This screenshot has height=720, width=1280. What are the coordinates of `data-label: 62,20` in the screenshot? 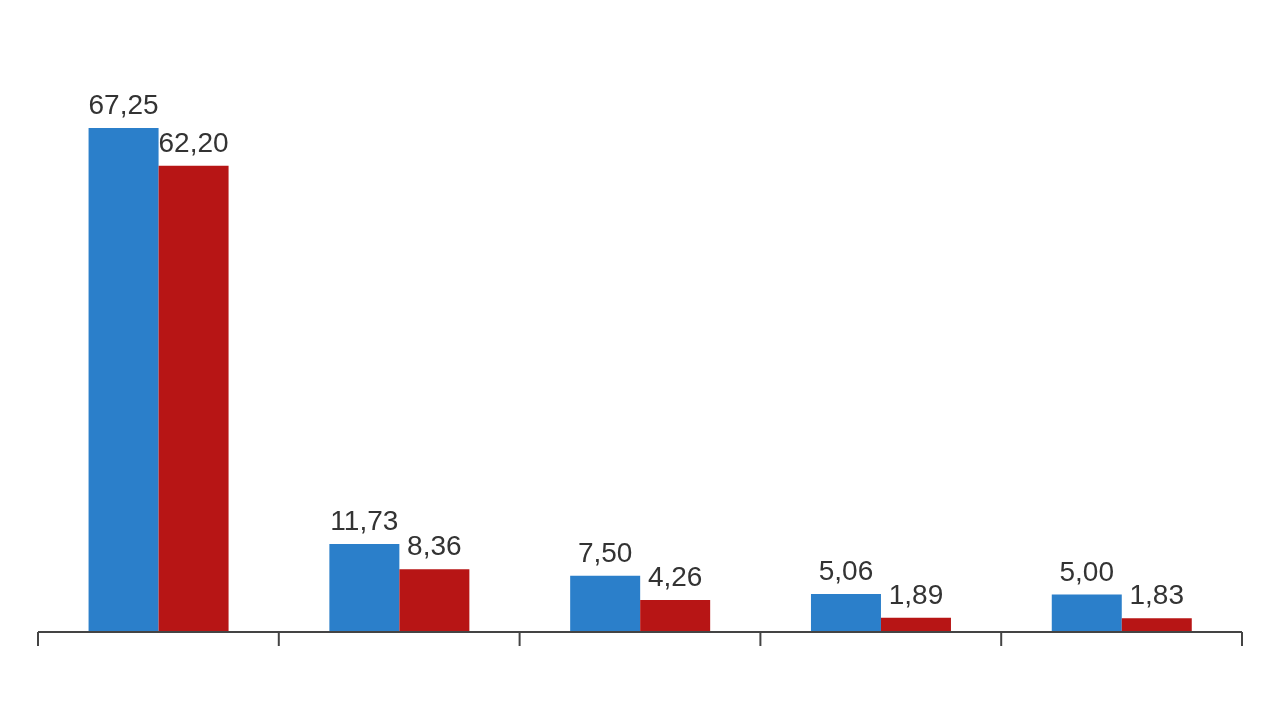 It's located at (193, 142).